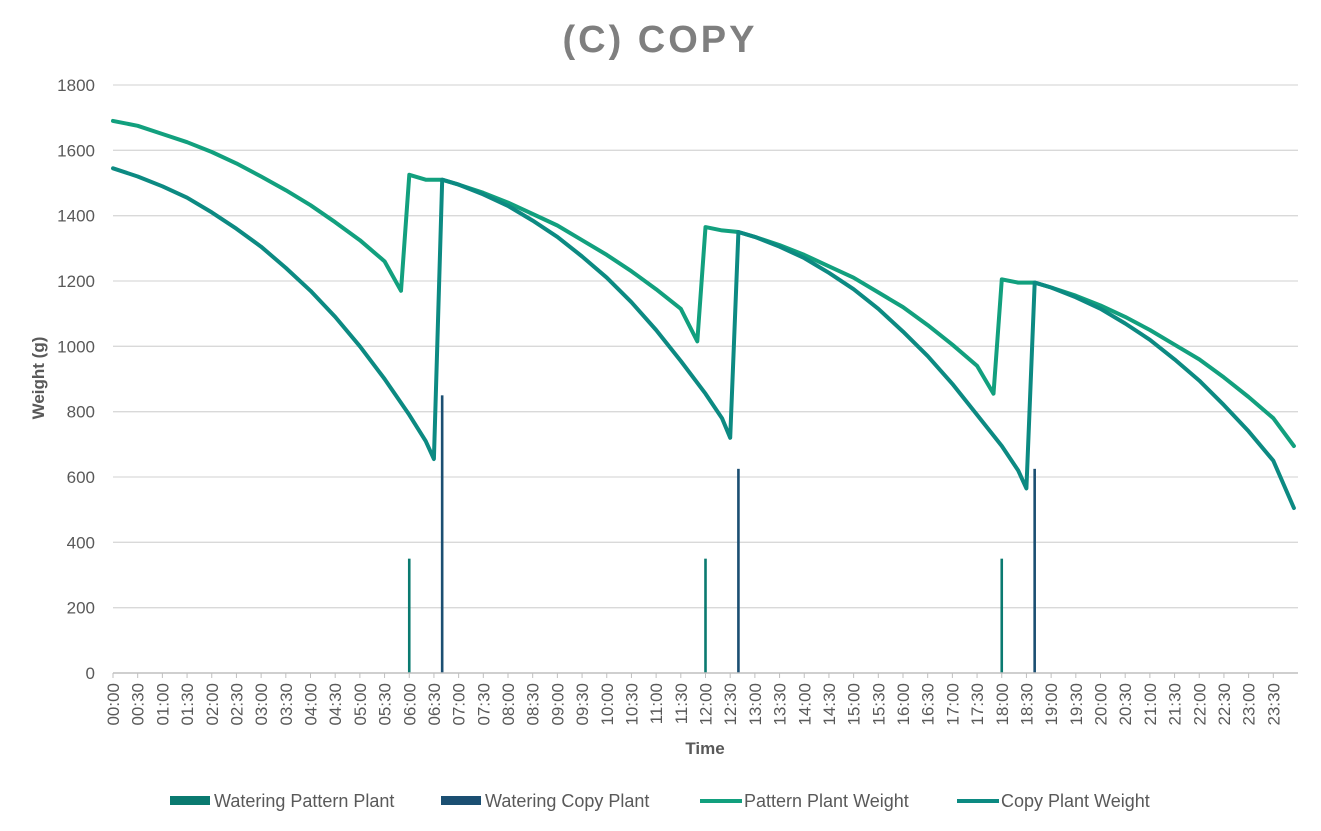  Describe the element at coordinates (76, 150) in the screenshot. I see `y-tick-label: 1600` at that location.